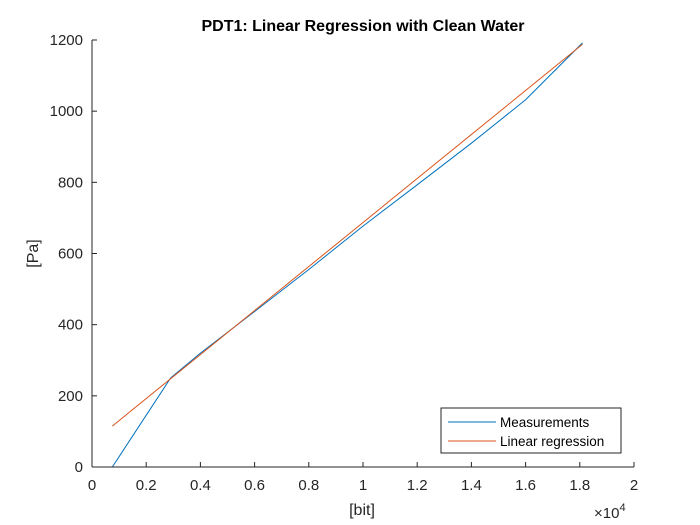 The image size is (700, 525). I want to click on x-tick-label: 0.8, so click(308, 485).